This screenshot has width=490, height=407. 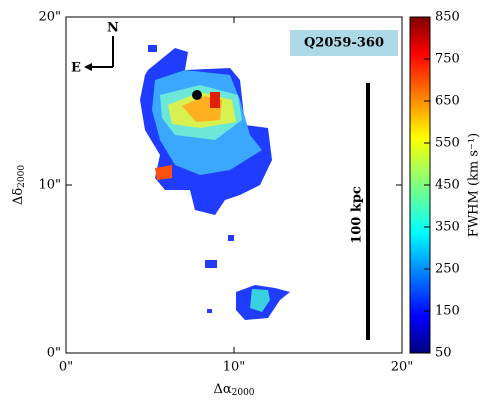 What do you see at coordinates (113, 28) in the screenshot?
I see `north-label: N` at bounding box center [113, 28].